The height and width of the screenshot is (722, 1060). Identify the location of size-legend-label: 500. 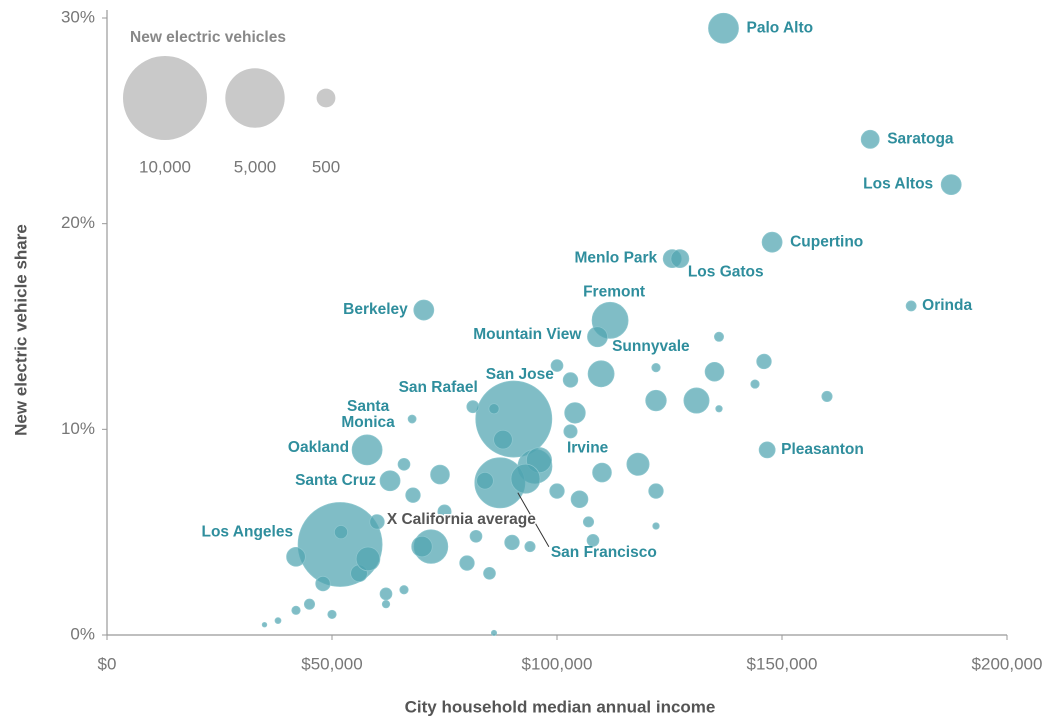
(326, 166).